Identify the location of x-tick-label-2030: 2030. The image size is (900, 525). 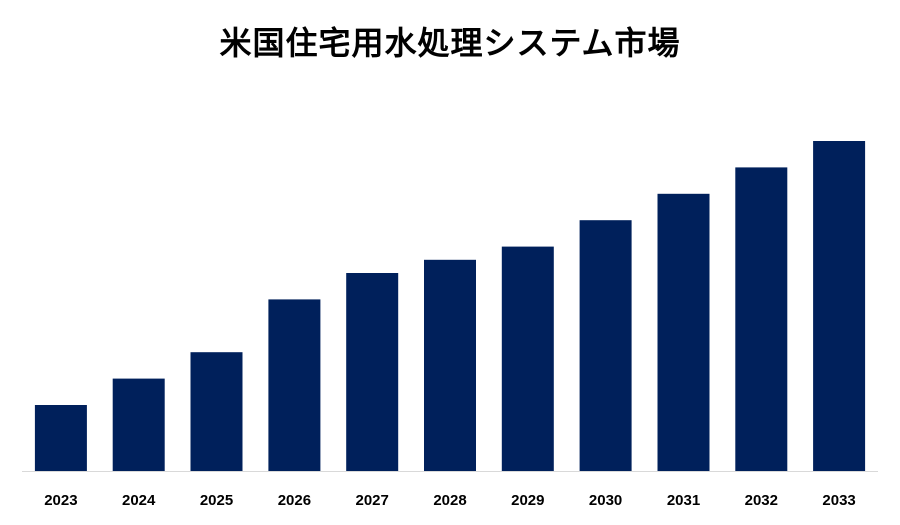
(605, 500).